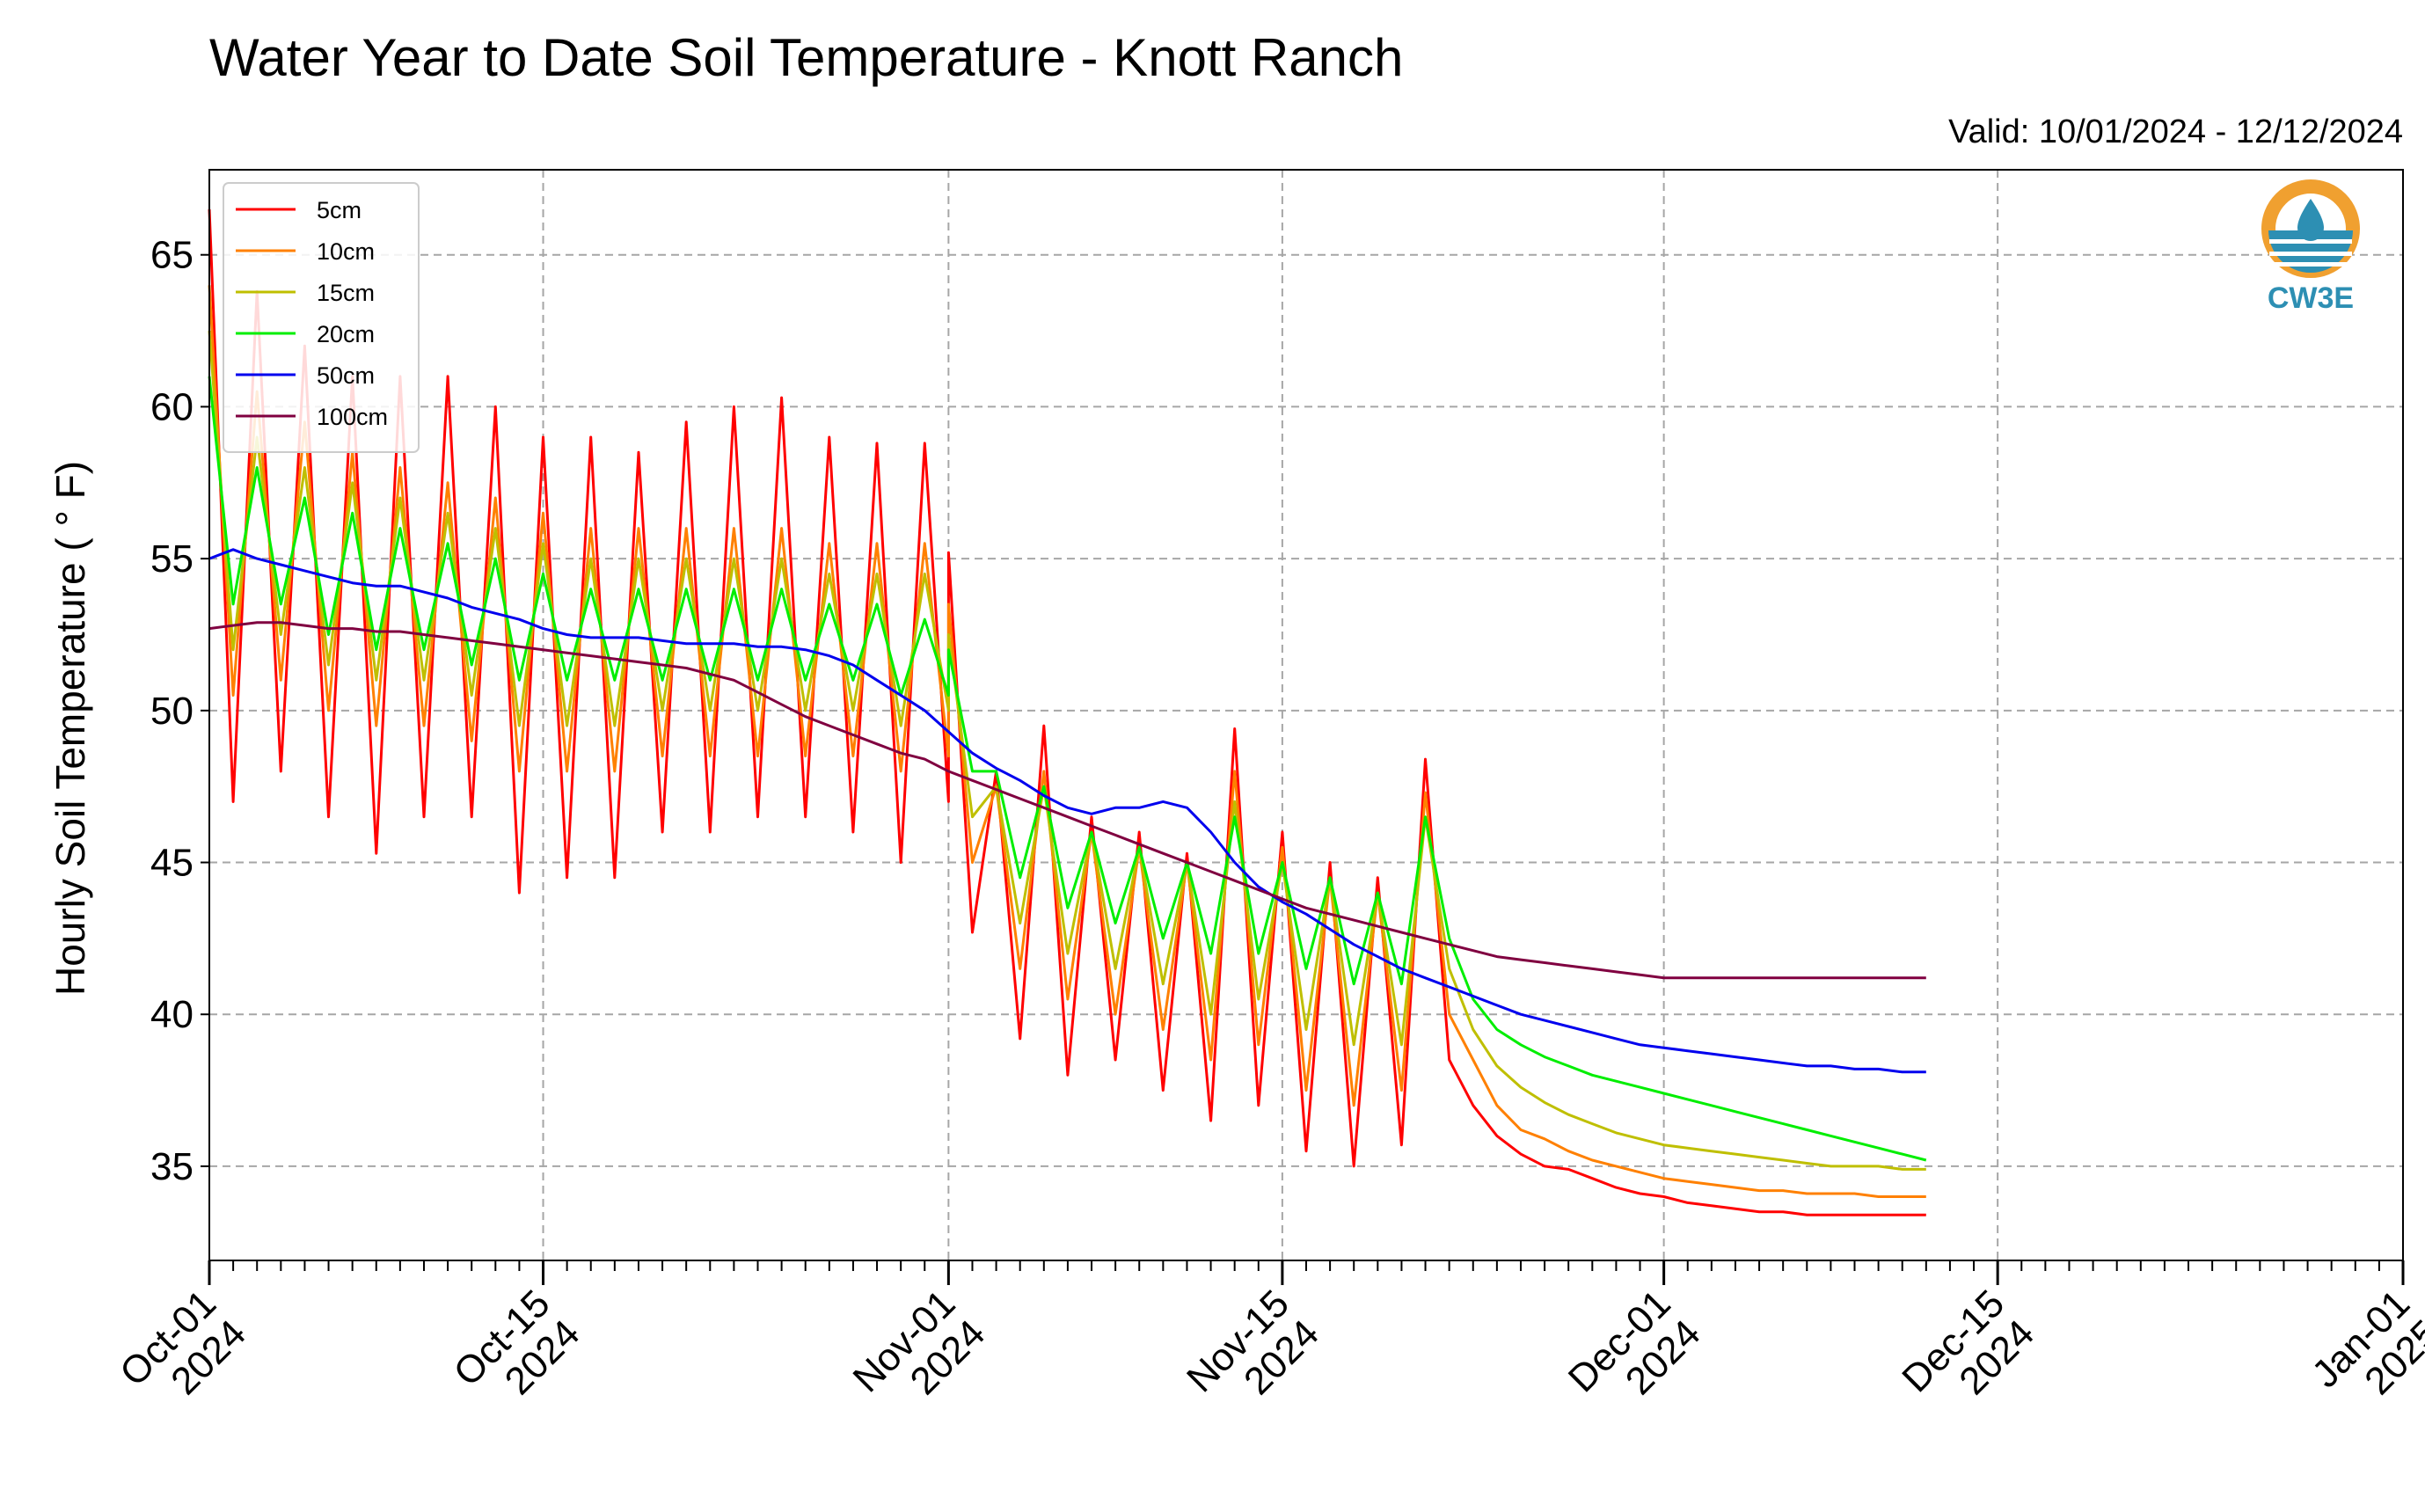 This screenshot has height=1512, width=2425. Describe the element at coordinates (172, 255) in the screenshot. I see `y-tick-label: 65` at that location.